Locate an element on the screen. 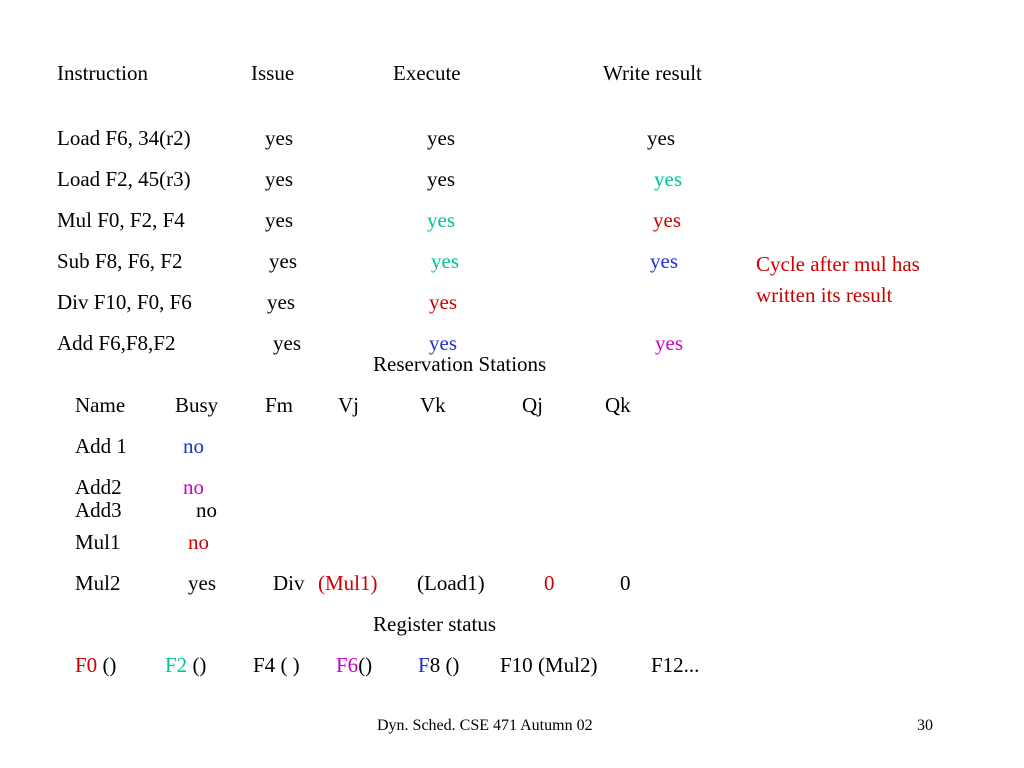 This screenshot has height=768, width=1024. register-value: 8 () is located at coordinates (444, 665).